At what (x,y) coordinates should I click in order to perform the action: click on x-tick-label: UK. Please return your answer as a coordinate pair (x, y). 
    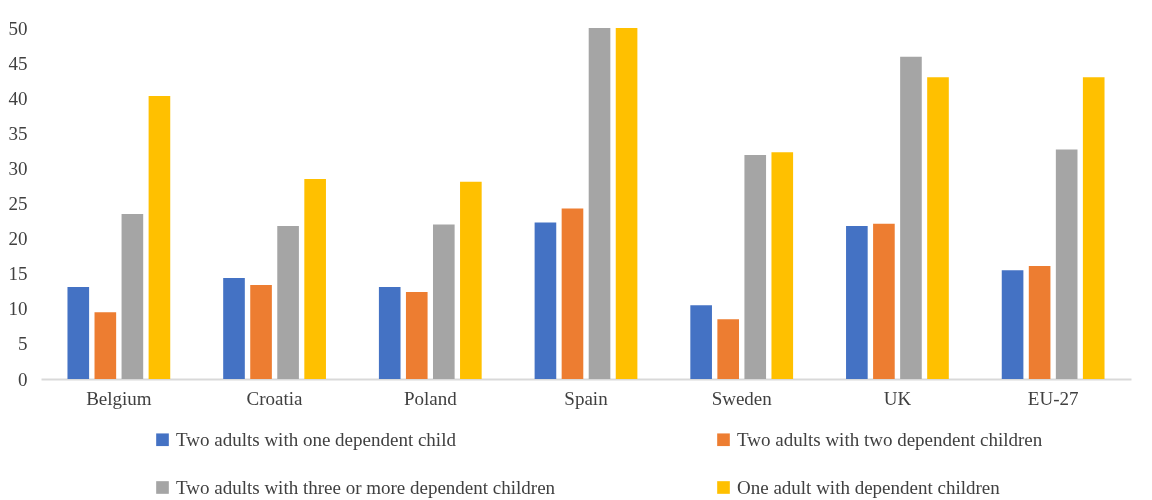
    Looking at the image, I should click on (897, 398).